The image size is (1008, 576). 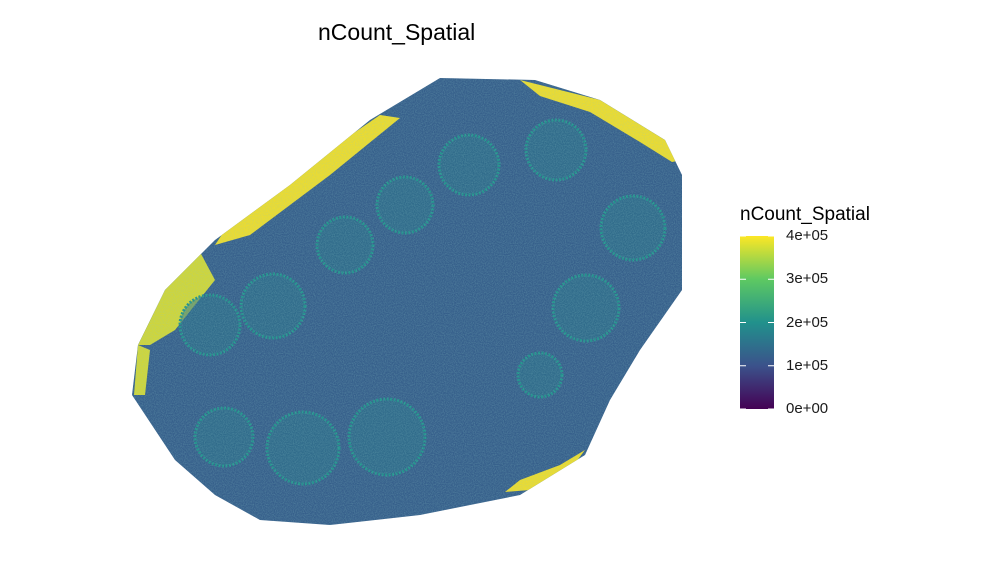 I want to click on colorbar, so click(x=757, y=322).